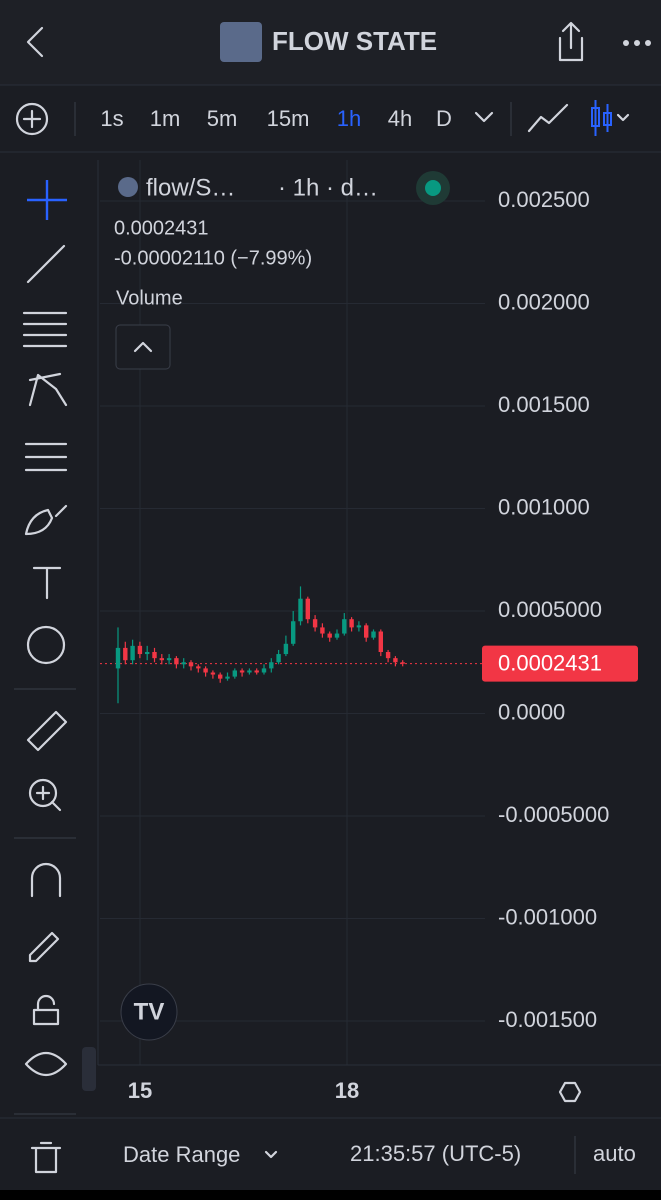 The height and width of the screenshot is (1200, 661). Describe the element at coordinates (213, 258) in the screenshot. I see `legend-change: -0.00002110 (−7.99%)` at that location.